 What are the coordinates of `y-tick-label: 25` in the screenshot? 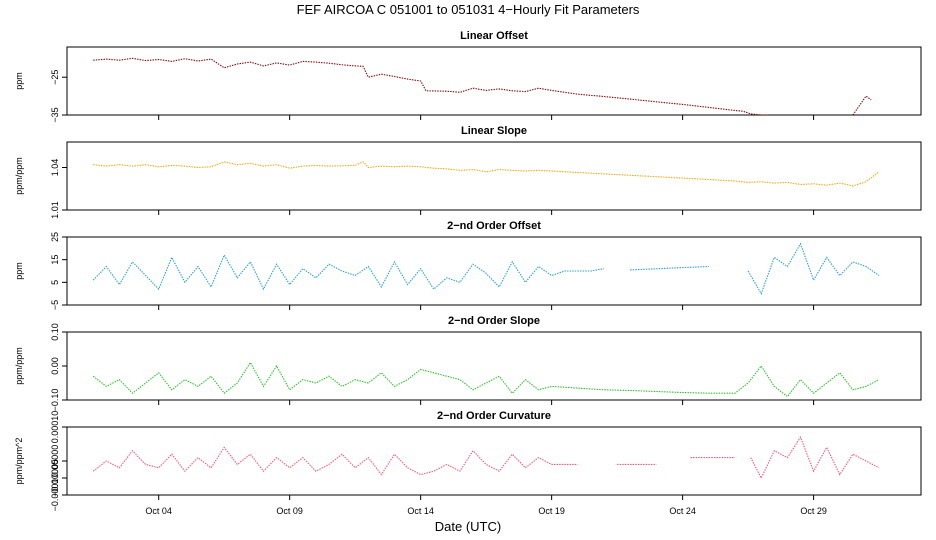 It's located at (55, 237).